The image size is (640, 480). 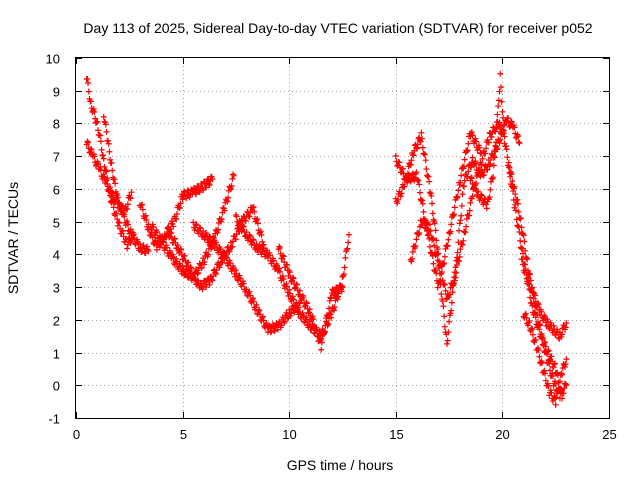 What do you see at coordinates (340, 465) in the screenshot?
I see `x-axis-label: GPS time / hours` at bounding box center [340, 465].